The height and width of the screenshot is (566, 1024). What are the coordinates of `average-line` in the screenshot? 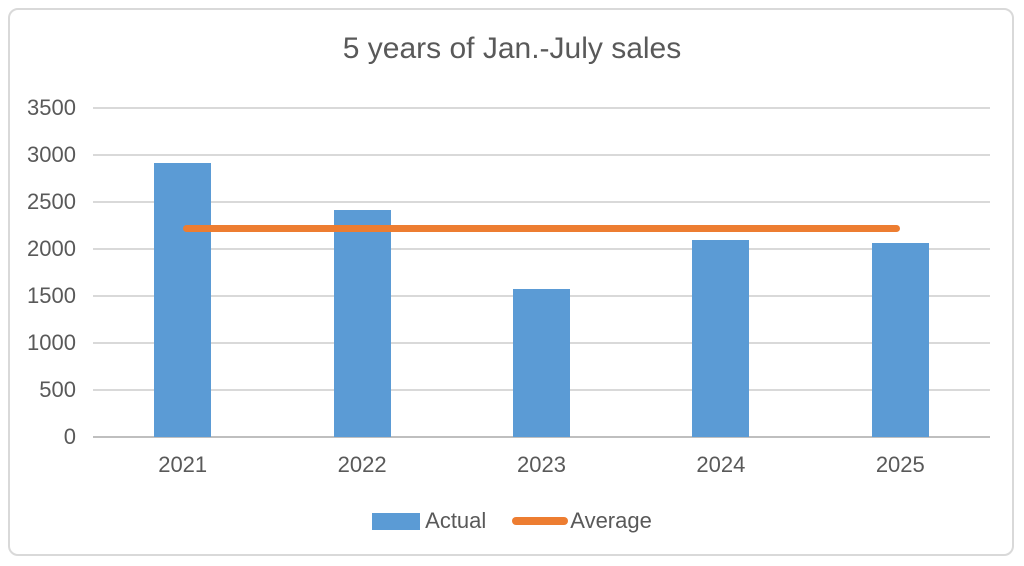 It's located at (541, 229).